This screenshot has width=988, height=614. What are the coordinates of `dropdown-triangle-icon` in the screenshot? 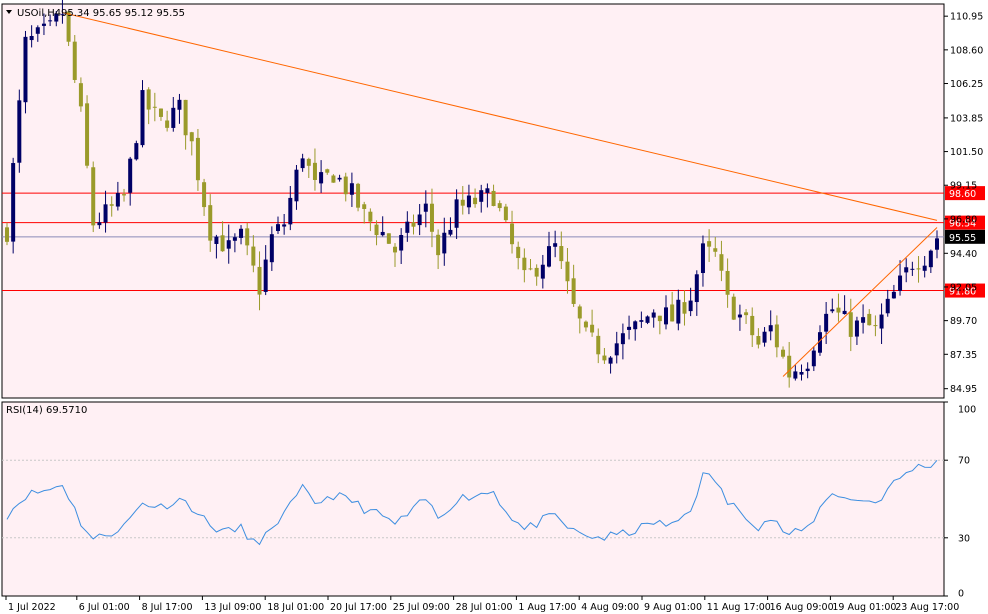 It's located at (9, 12).